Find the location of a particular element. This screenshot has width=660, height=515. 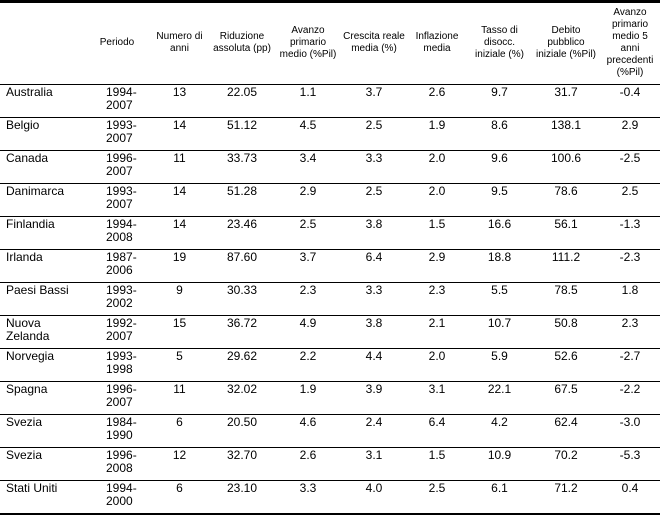

cell-growth: 4.0 is located at coordinates (374, 497).